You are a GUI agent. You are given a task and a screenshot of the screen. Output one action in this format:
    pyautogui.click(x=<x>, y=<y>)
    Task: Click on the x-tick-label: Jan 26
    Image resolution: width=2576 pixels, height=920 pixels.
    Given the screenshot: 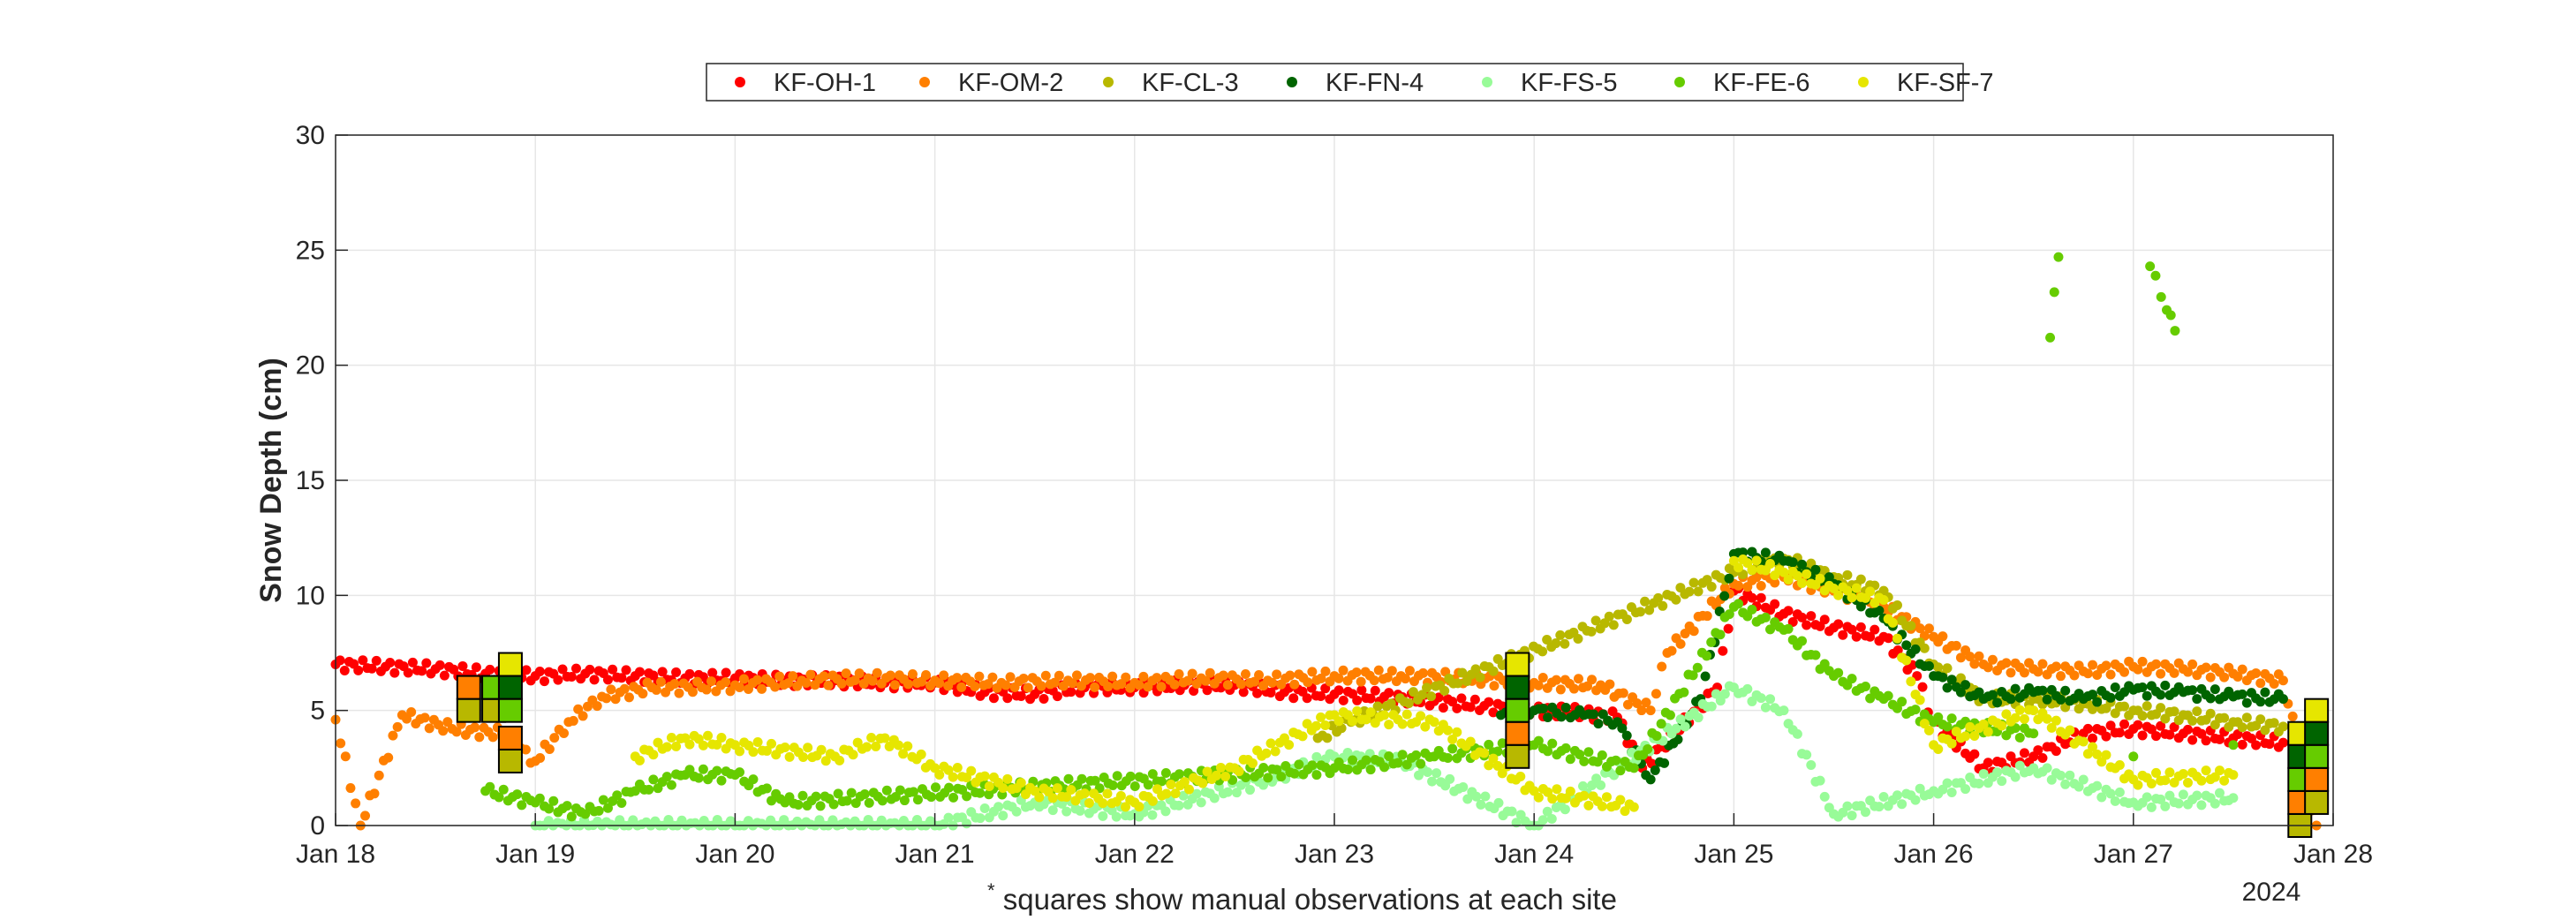 What is the action you would take?
    pyautogui.click(x=1934, y=854)
    